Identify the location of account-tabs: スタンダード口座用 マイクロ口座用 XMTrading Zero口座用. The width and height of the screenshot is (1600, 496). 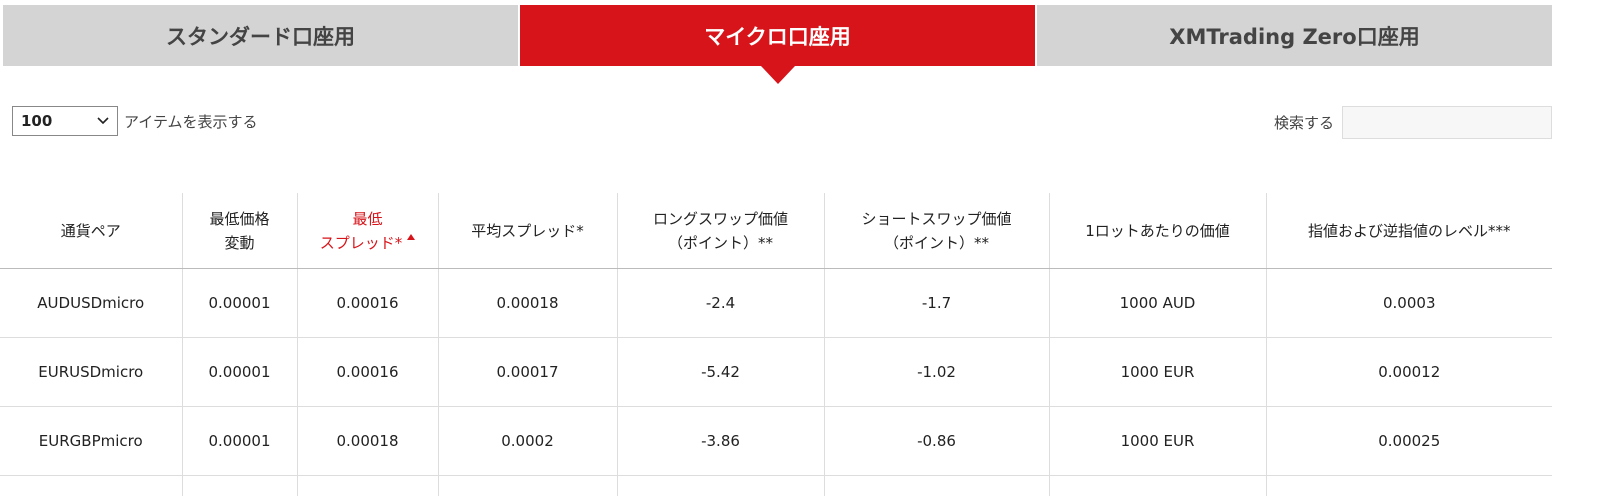
(777, 35).